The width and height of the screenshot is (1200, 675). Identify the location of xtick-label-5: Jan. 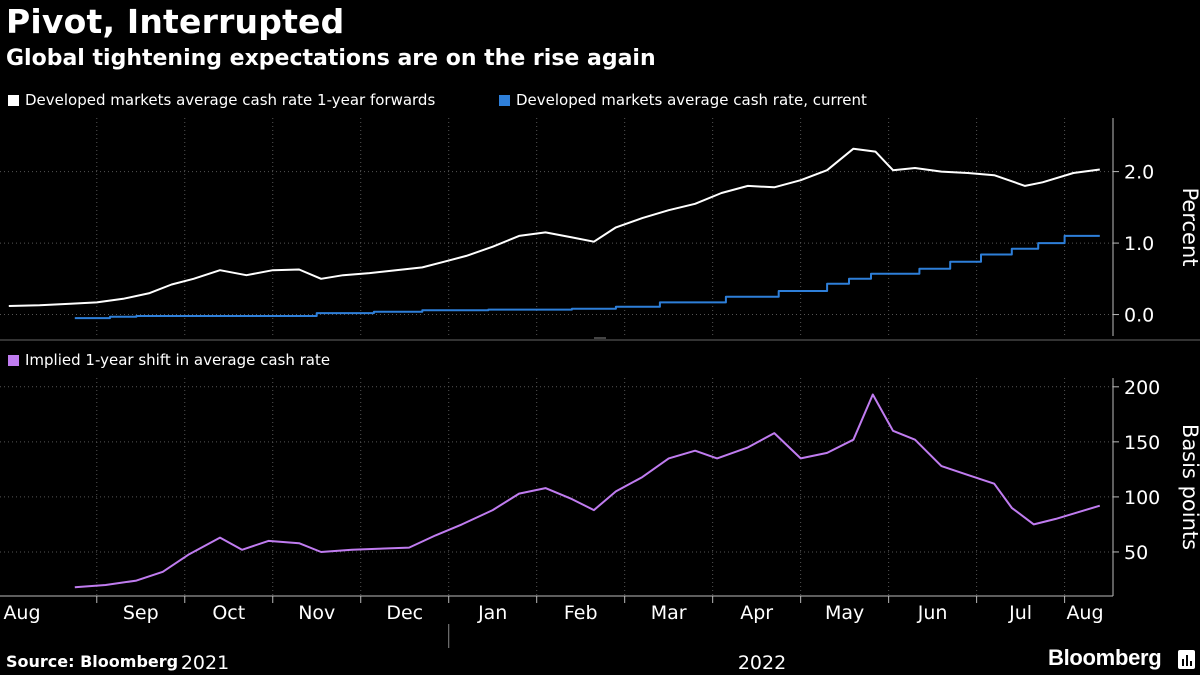
(492, 613).